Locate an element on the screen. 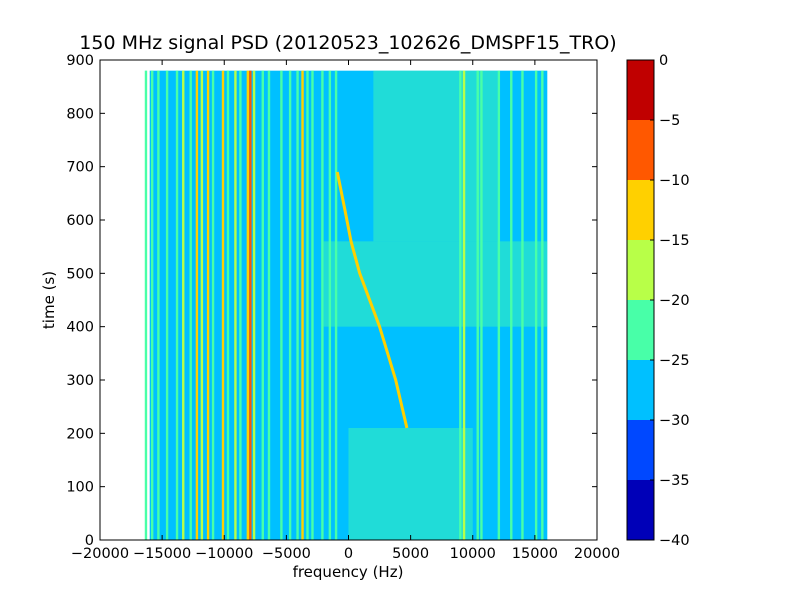 This screenshot has height=600, width=800. y-tick-label: 800 is located at coordinates (80, 114).